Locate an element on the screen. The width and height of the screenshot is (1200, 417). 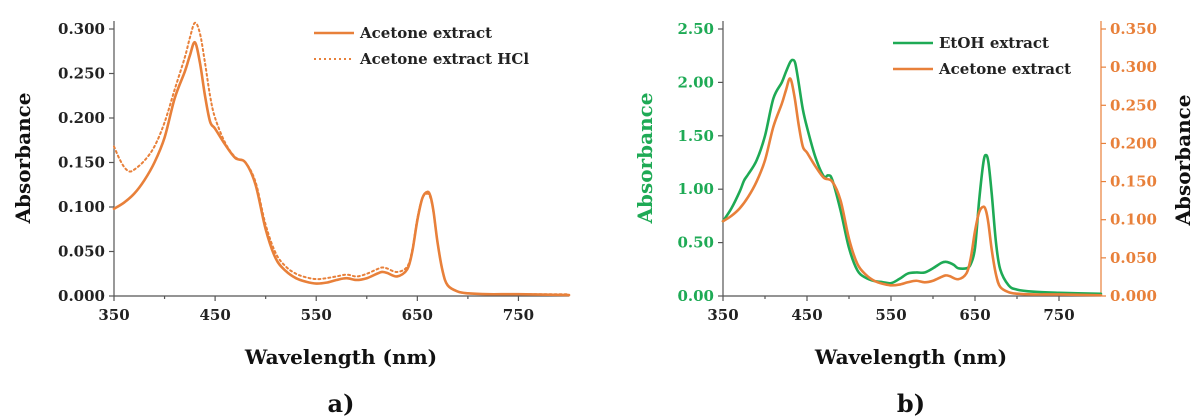
panel-b-legend-label-1: EtOH extract is located at coordinates (994, 43).